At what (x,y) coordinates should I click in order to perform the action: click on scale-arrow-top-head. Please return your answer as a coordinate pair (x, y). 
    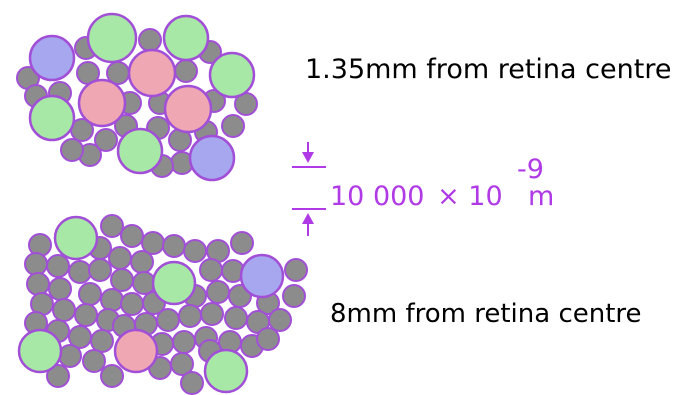
    Looking at the image, I should click on (308, 157).